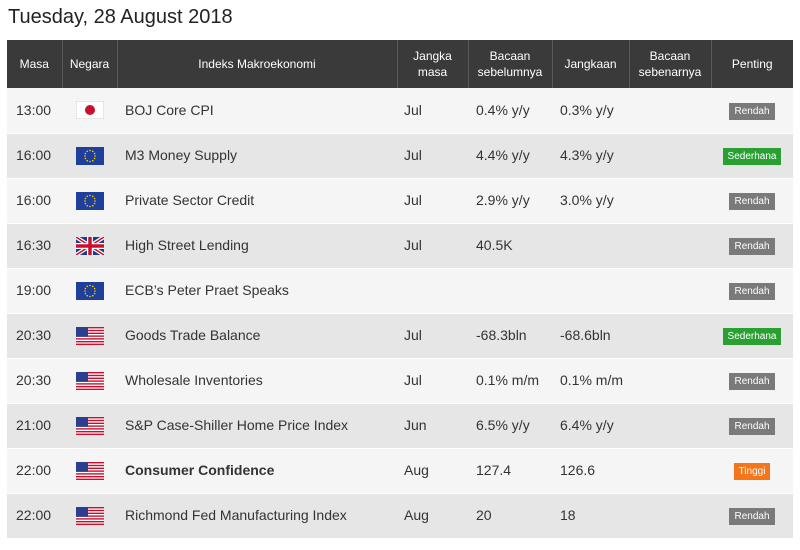  I want to click on header-period-line1: Jangka, so click(432, 56).